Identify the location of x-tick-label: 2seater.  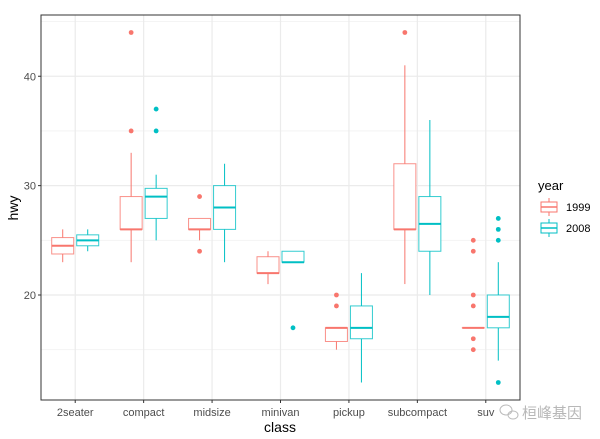
(75, 413).